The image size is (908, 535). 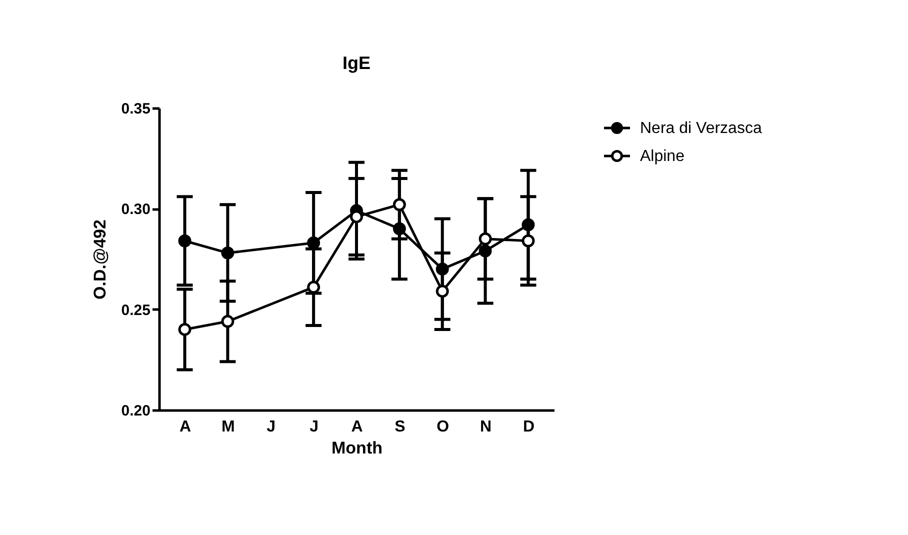 What do you see at coordinates (357, 448) in the screenshot?
I see `x-axis-title: Month` at bounding box center [357, 448].